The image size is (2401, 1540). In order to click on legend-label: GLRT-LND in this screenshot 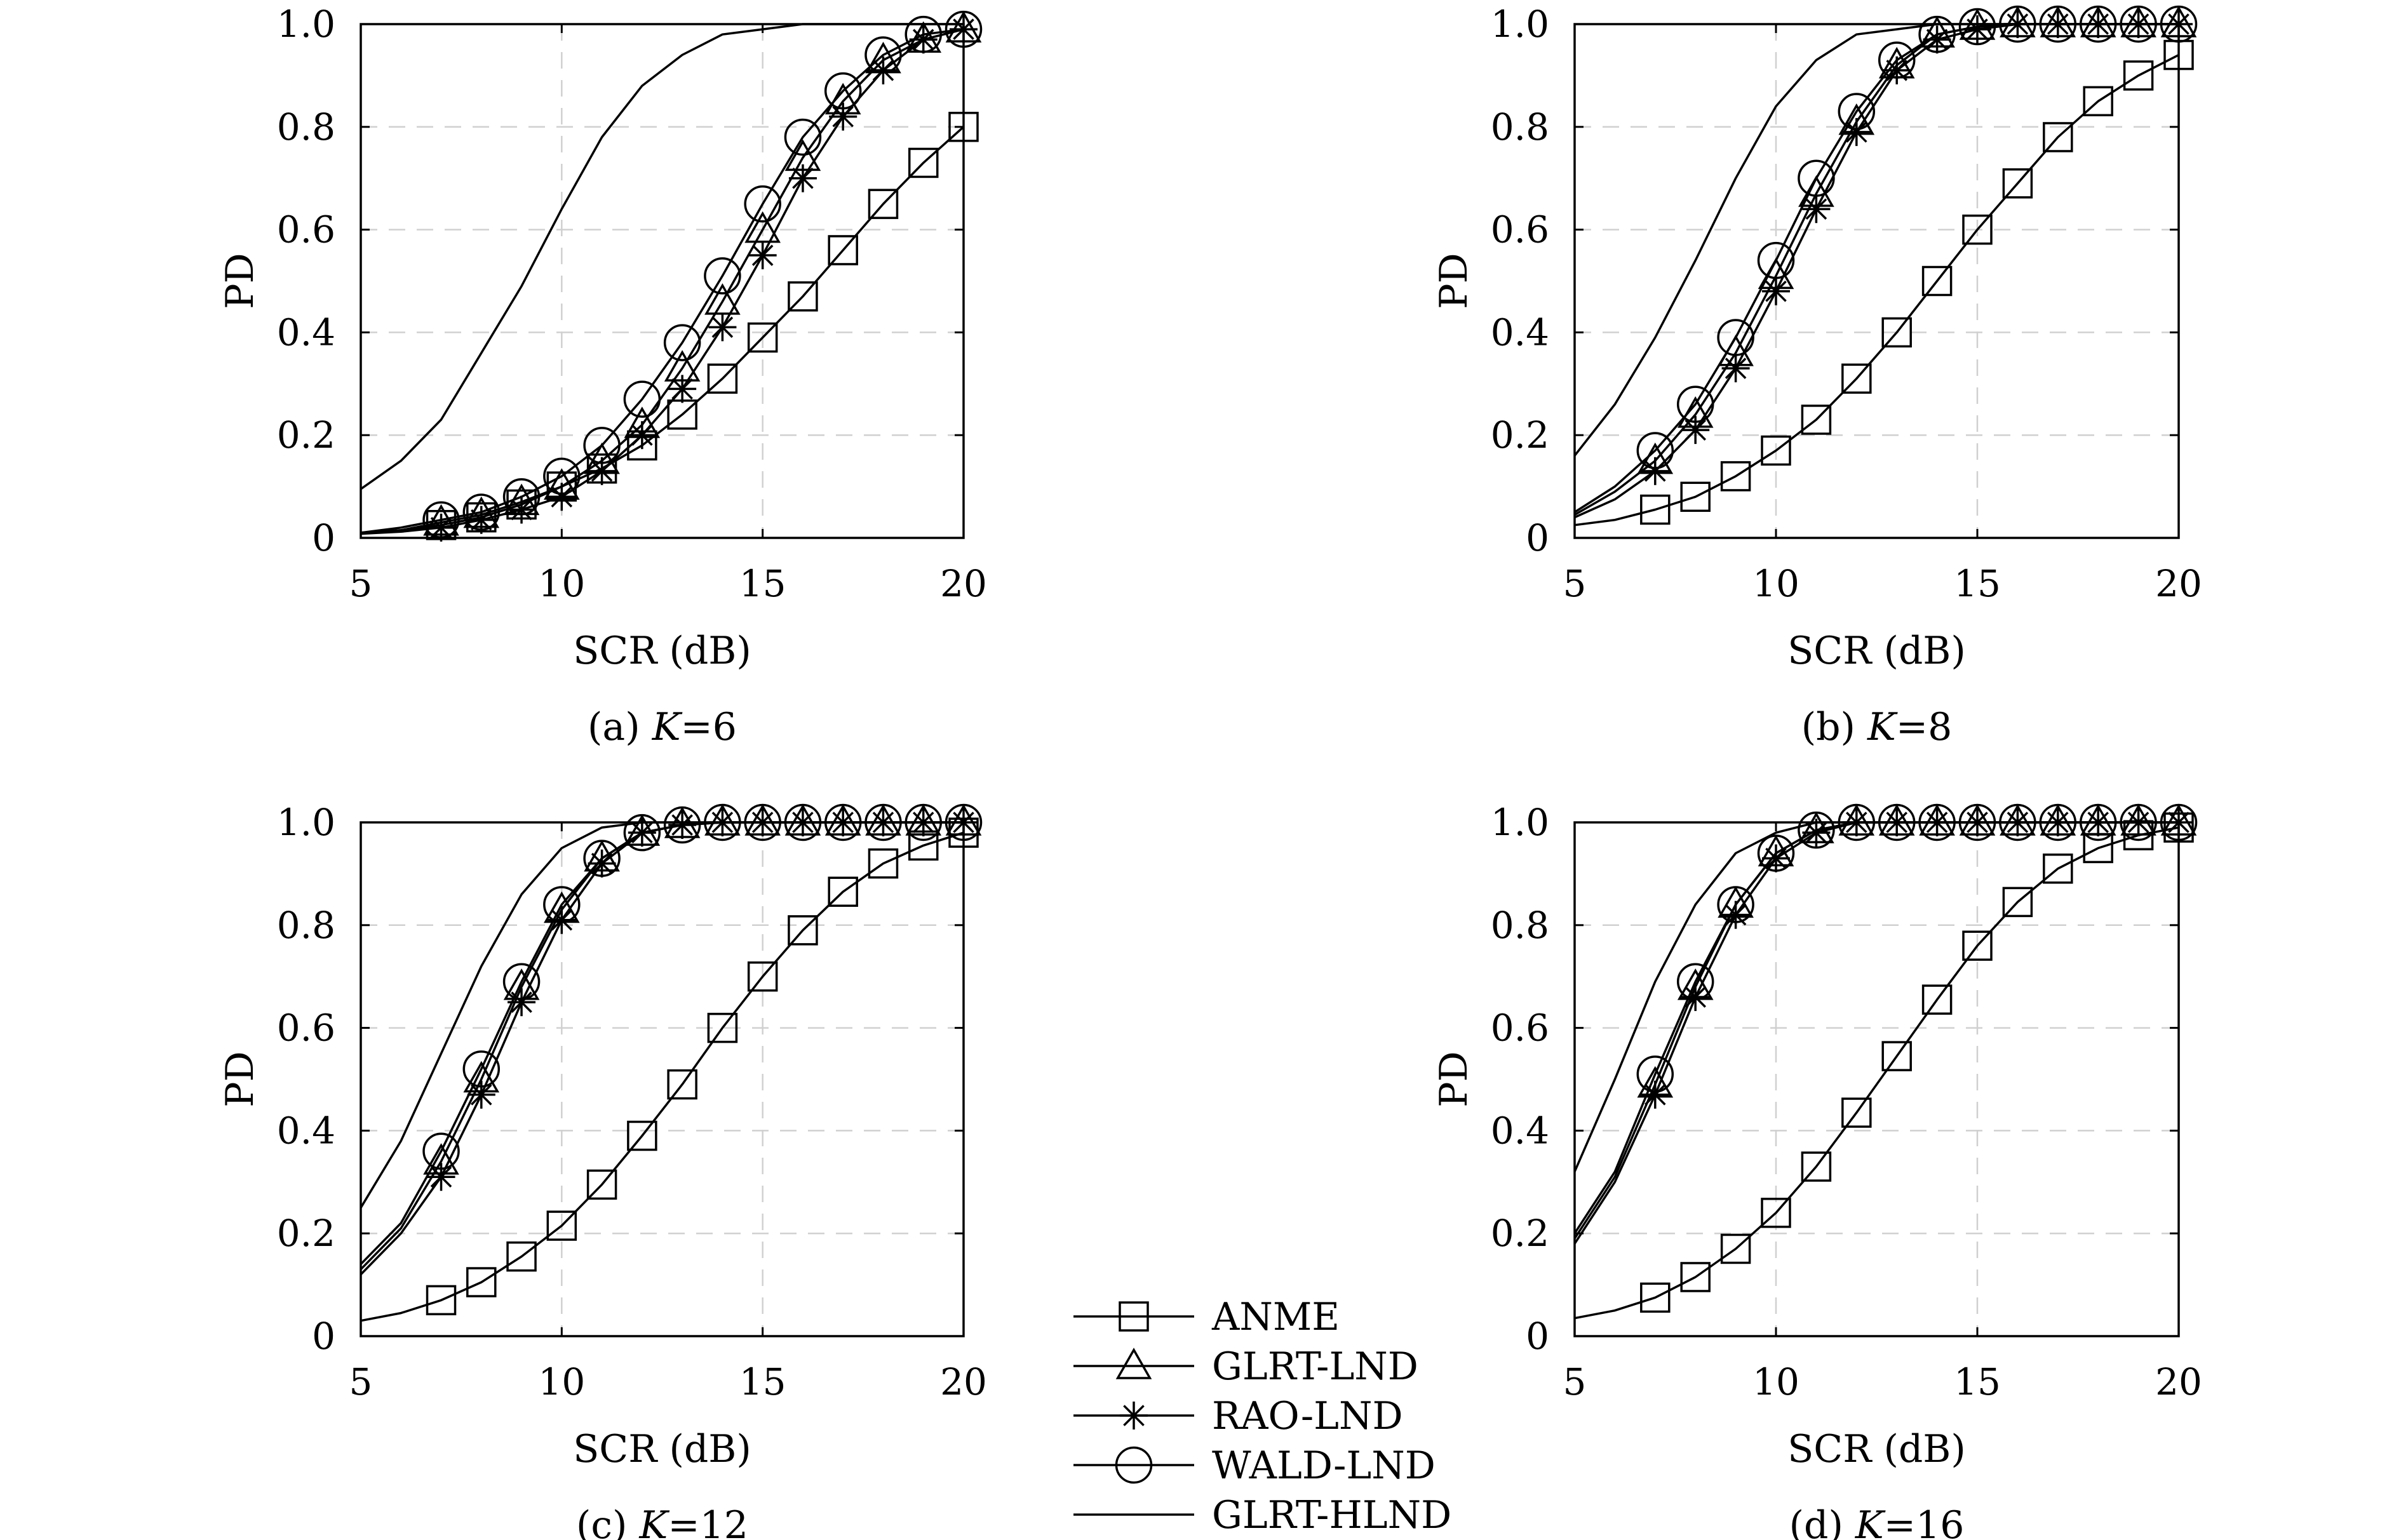, I will do `click(1315, 1366)`.